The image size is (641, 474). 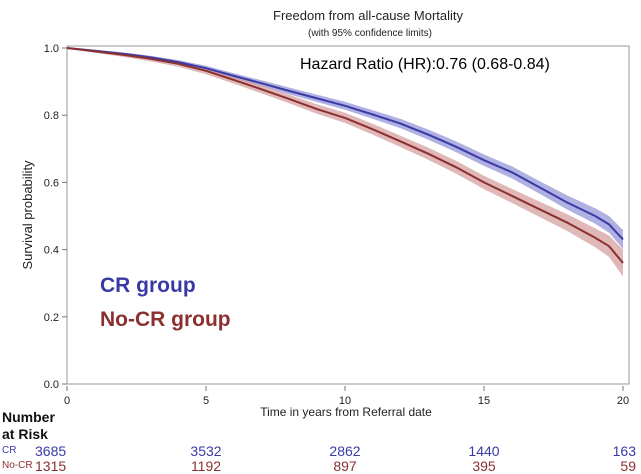 I want to click on risk-value: 897, so click(x=345, y=466).